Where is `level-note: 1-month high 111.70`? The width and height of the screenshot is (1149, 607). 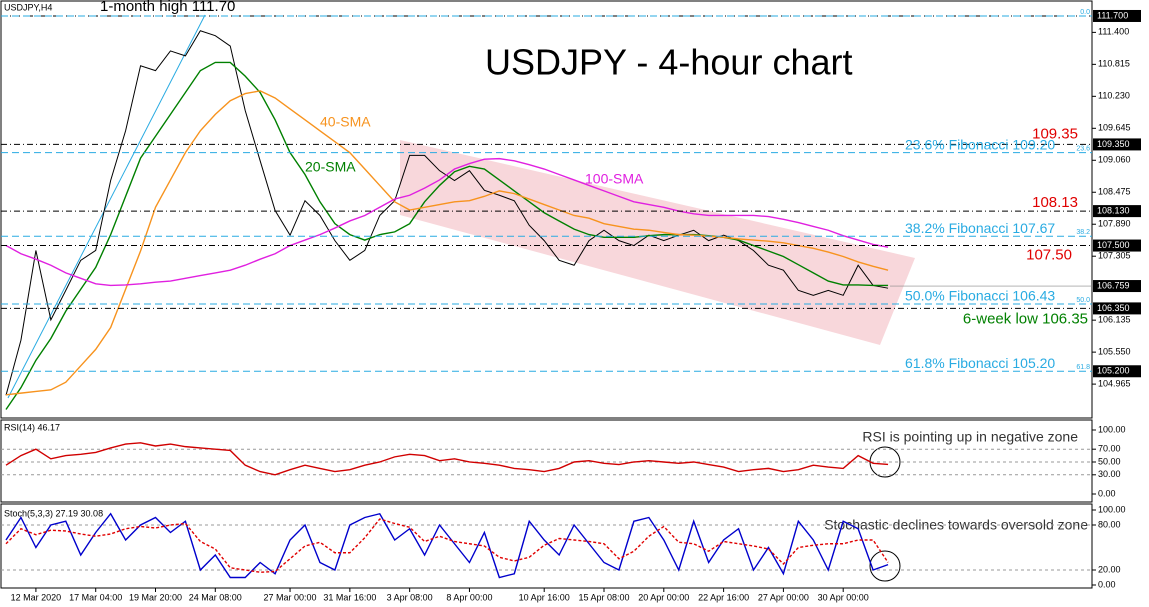
level-note: 1-month high 111.70 is located at coordinates (167, 7).